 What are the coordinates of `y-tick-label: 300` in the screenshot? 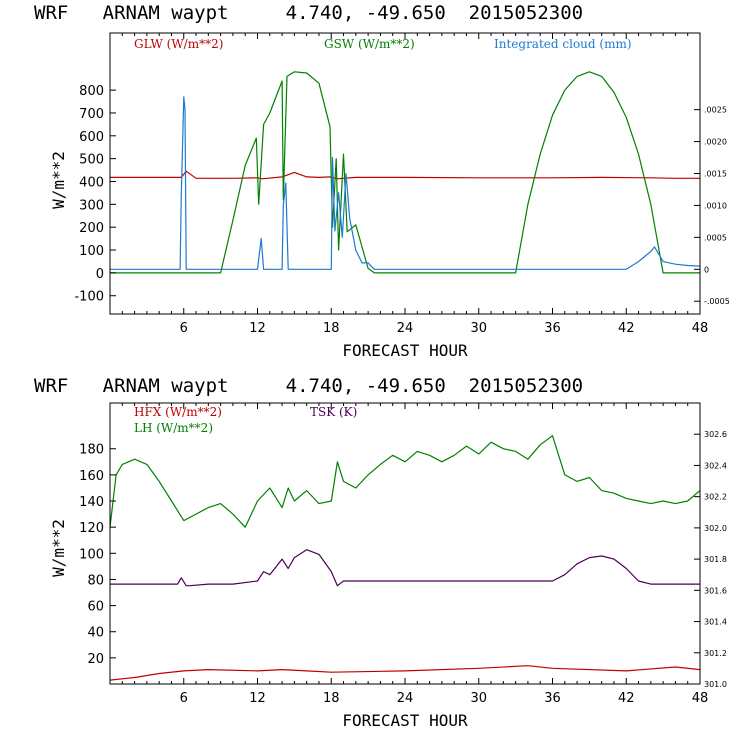 It's located at (91, 205).